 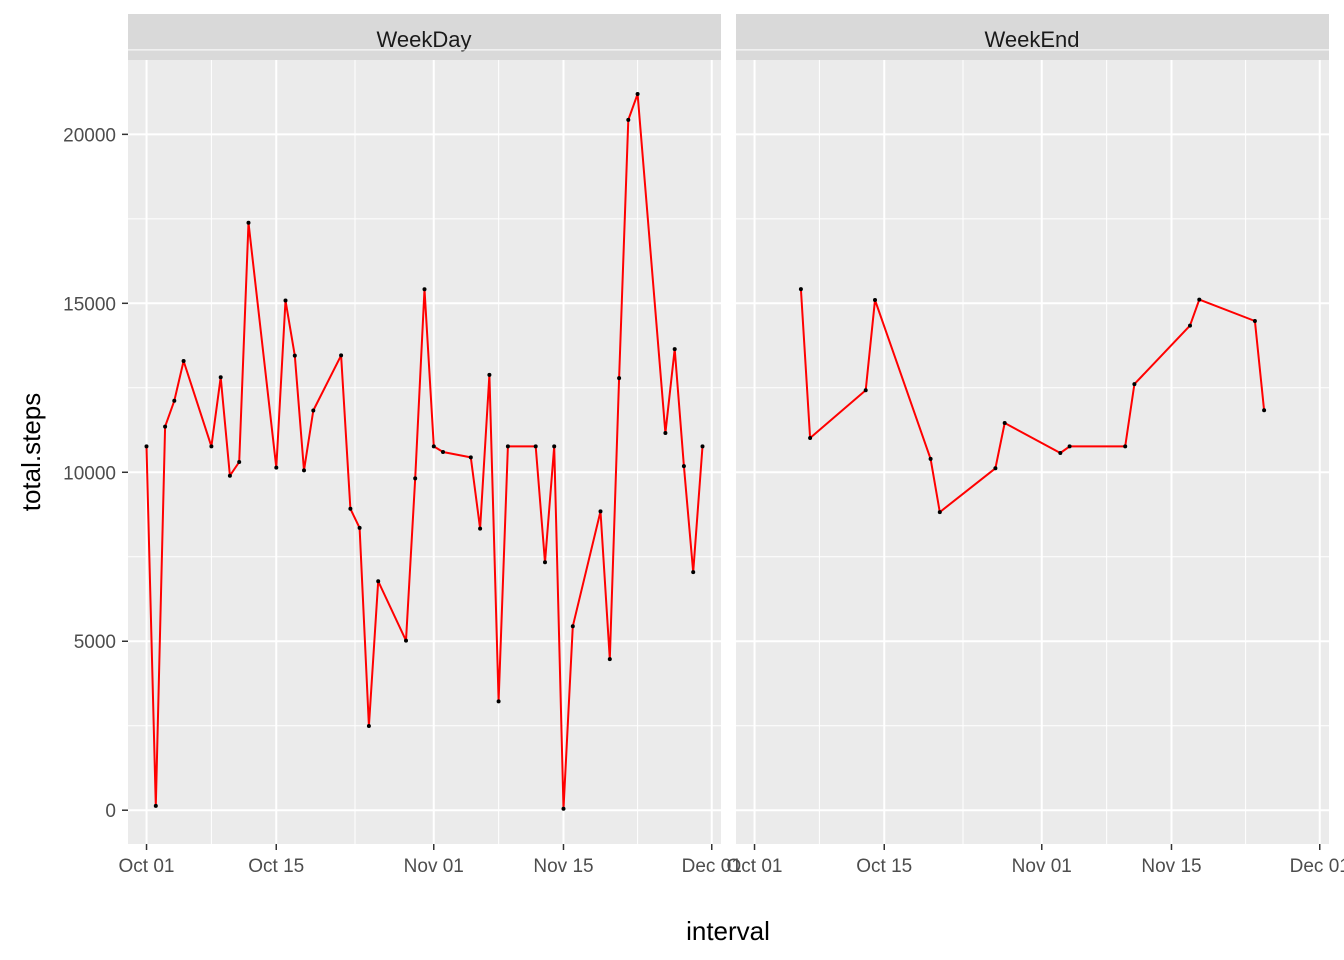 I want to click on strip-weekday-label: WeekDay, so click(x=424, y=39).